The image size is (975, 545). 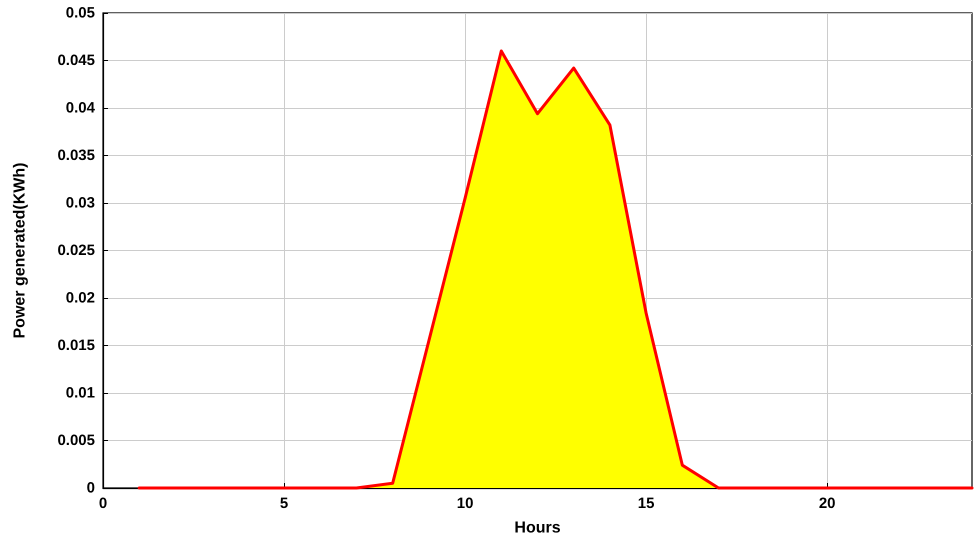 I want to click on y-tick-label: 0, so click(x=90, y=488).